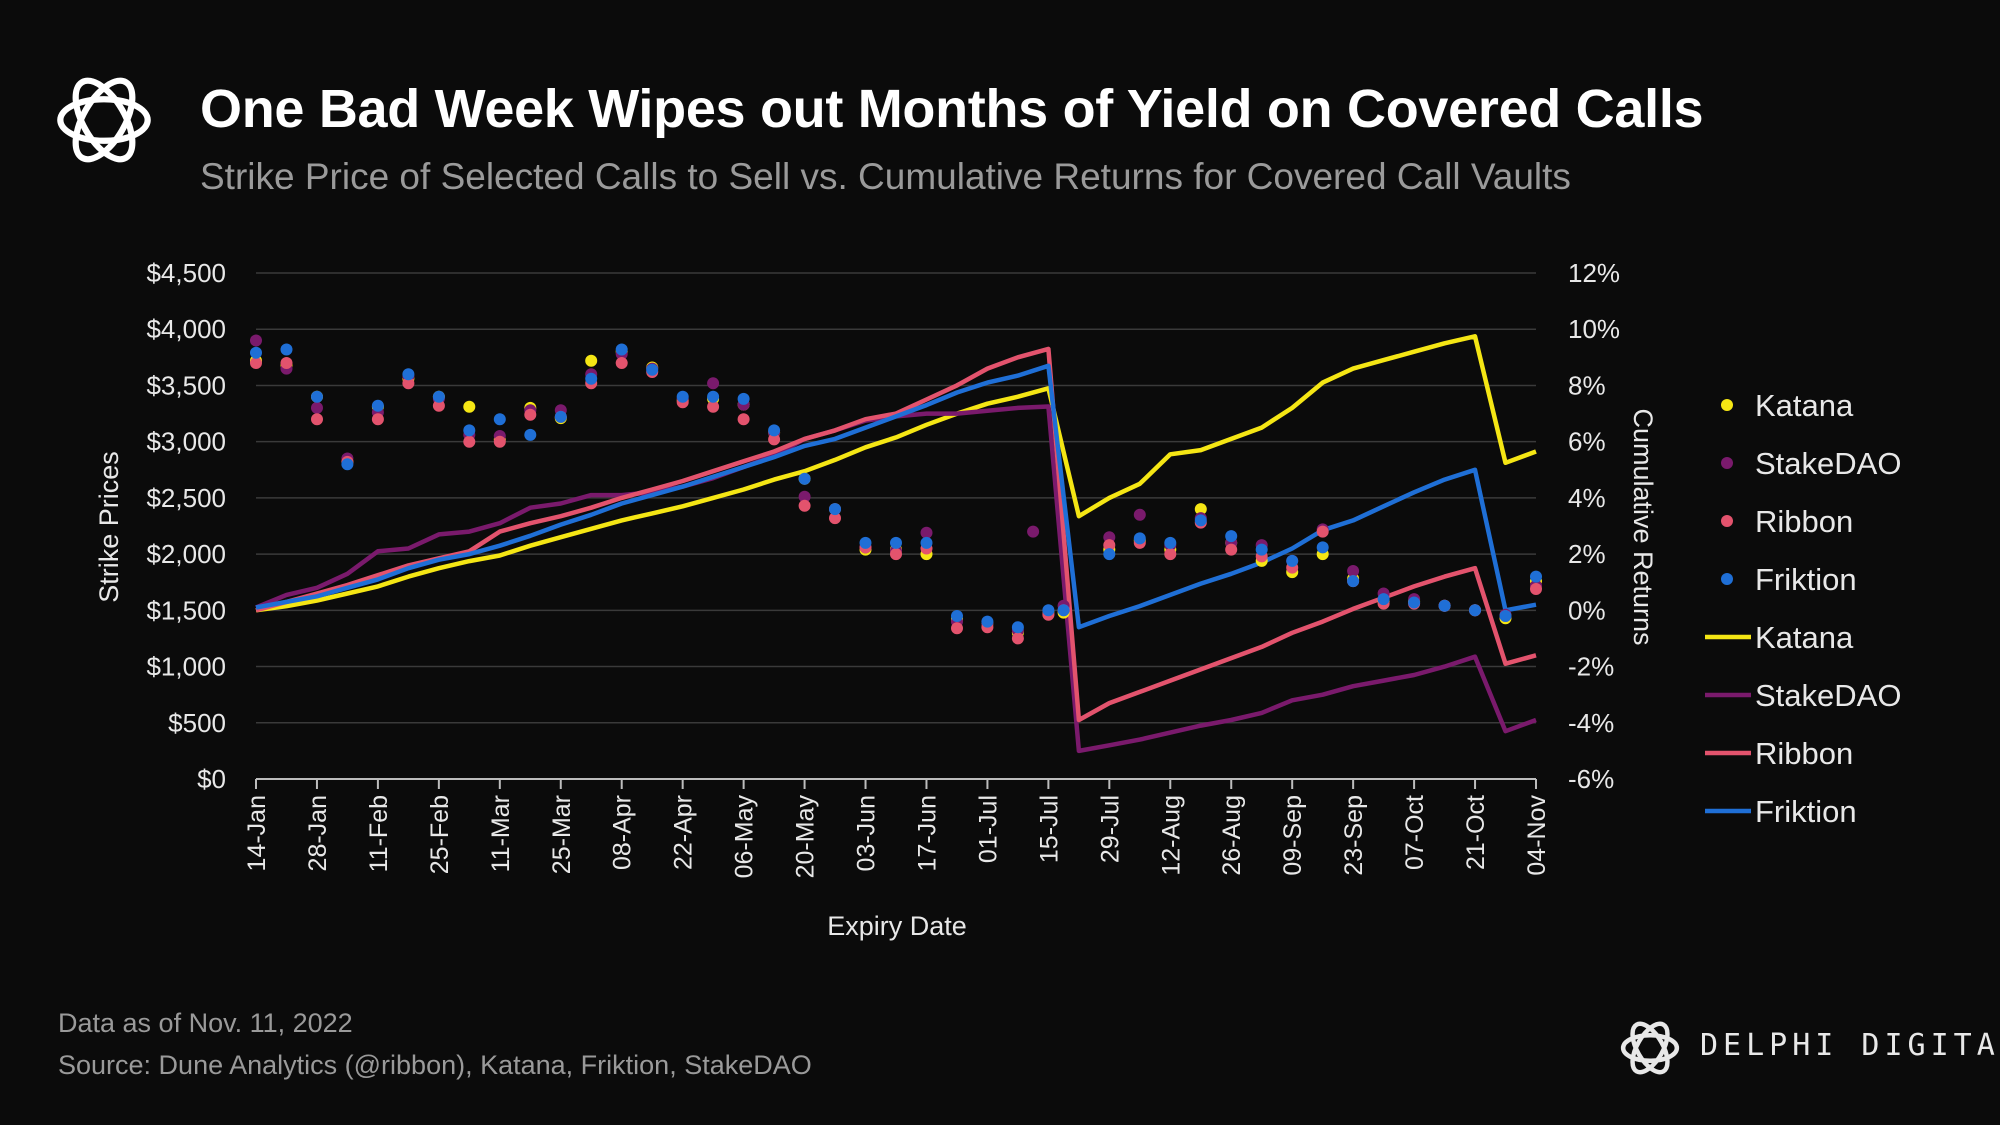 The height and width of the screenshot is (1125, 2000). Describe the element at coordinates (186, 329) in the screenshot. I see `y-left-tick-label: $4,000` at that location.